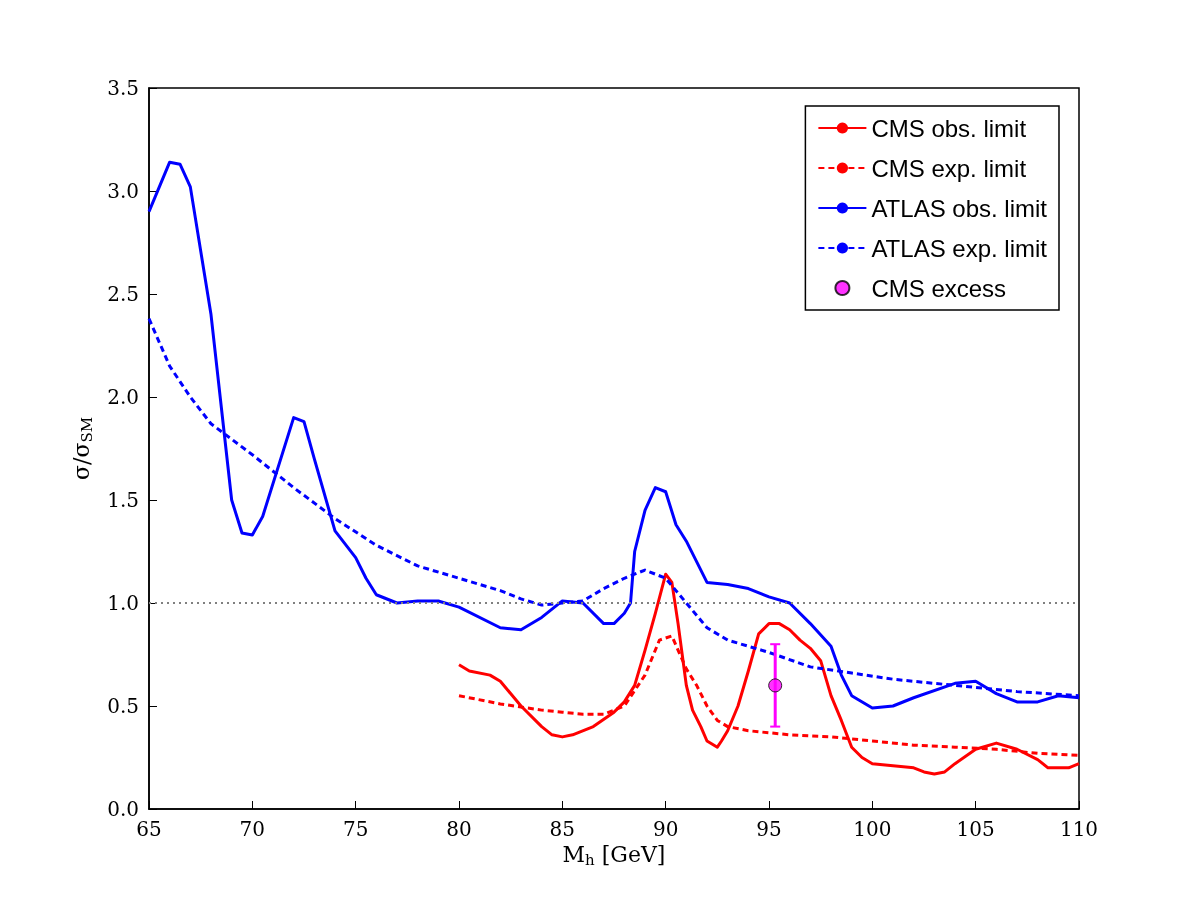 This screenshot has height=900, width=1200. What do you see at coordinates (872, 829) in the screenshot?
I see `x-tick-label: 100` at bounding box center [872, 829].